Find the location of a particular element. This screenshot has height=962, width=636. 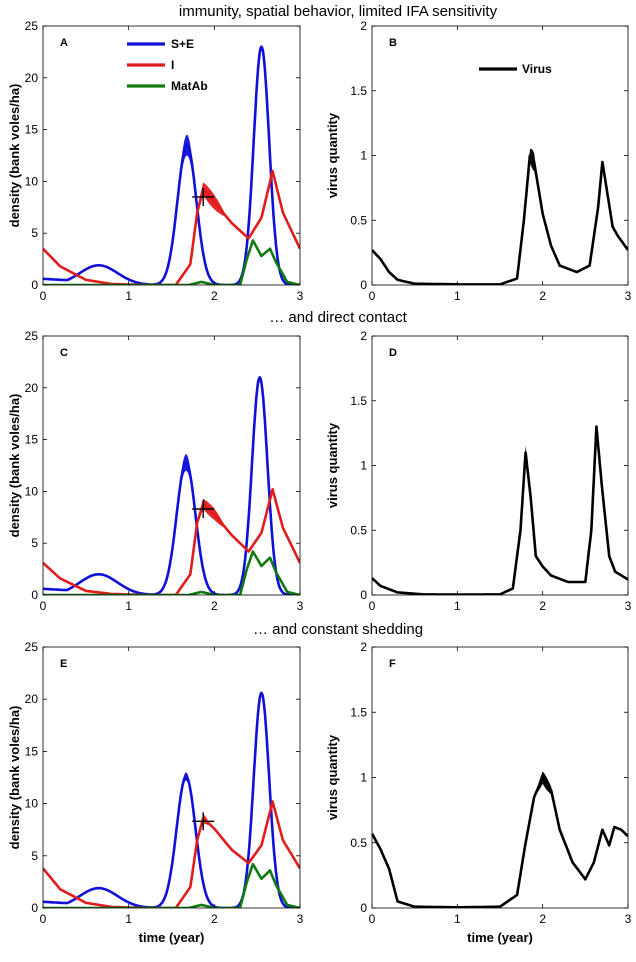

plot-area-d is located at coordinates (500, 510).